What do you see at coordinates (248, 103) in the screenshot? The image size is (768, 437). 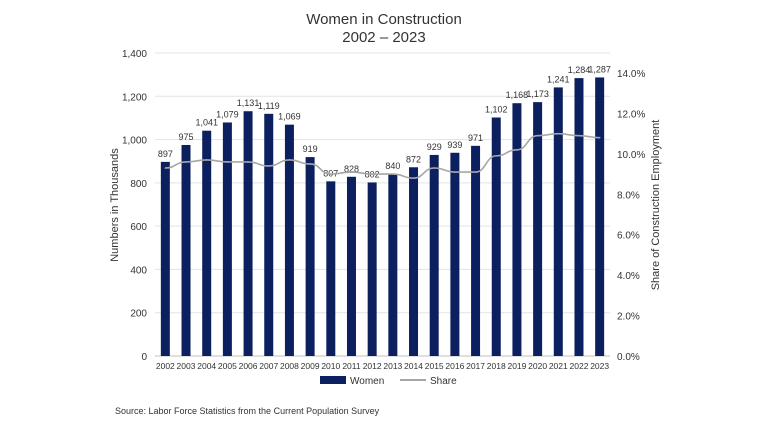 I see `bar-data-label: 1,131` at bounding box center [248, 103].